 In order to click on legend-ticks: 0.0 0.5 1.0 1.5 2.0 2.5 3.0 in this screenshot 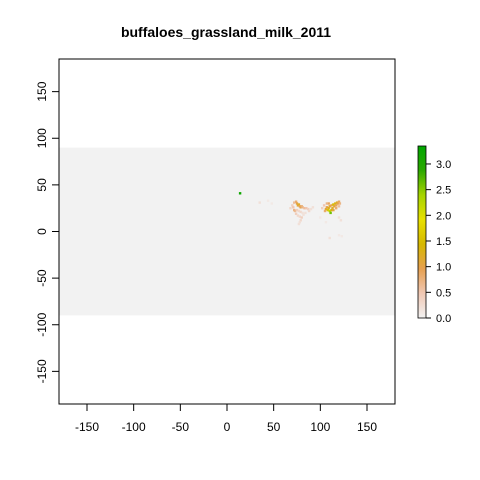, I will do `click(438, 242)`.